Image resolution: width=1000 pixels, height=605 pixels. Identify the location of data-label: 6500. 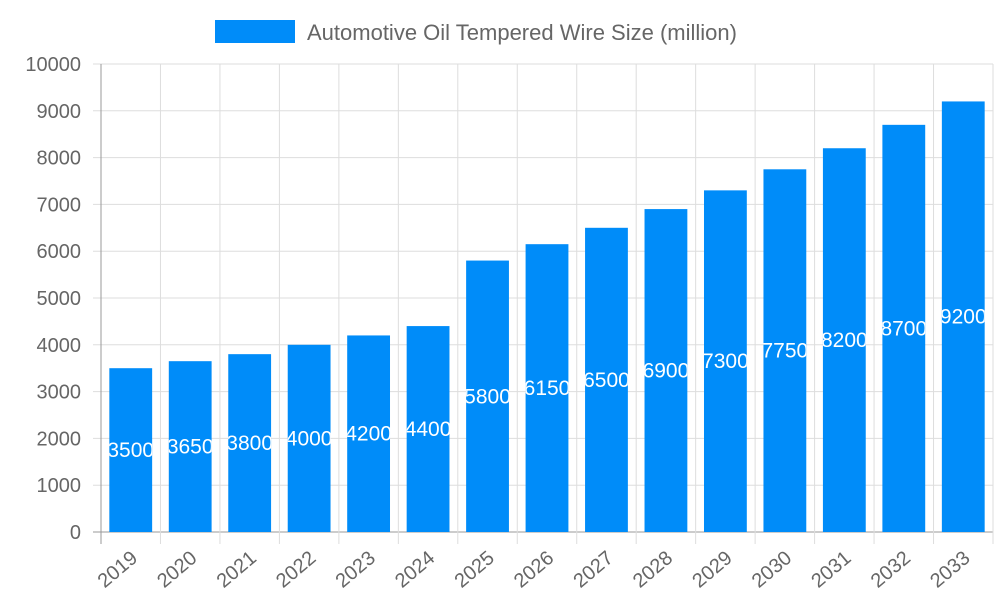
(606, 380).